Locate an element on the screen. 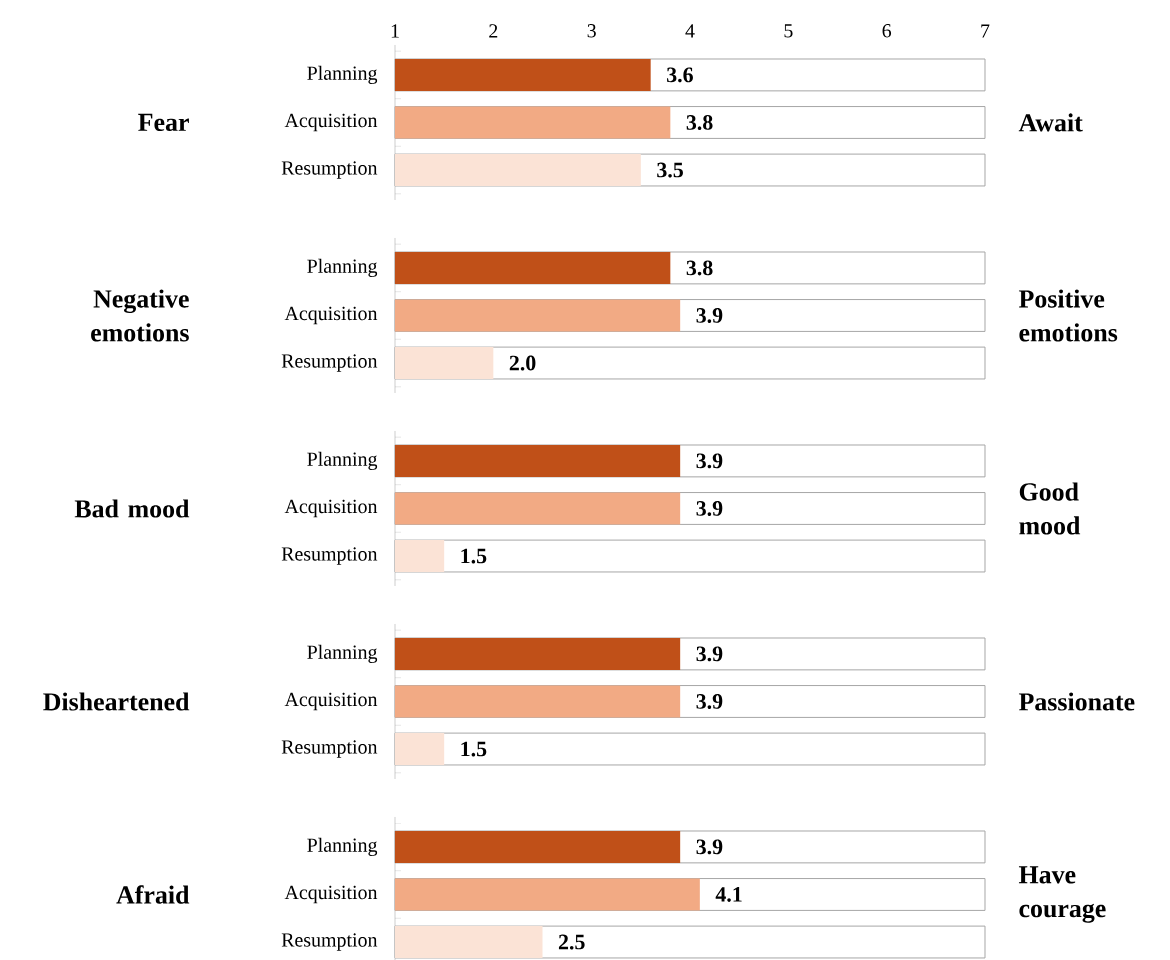  y-axis-title: Fear is located at coordinates (163, 122).